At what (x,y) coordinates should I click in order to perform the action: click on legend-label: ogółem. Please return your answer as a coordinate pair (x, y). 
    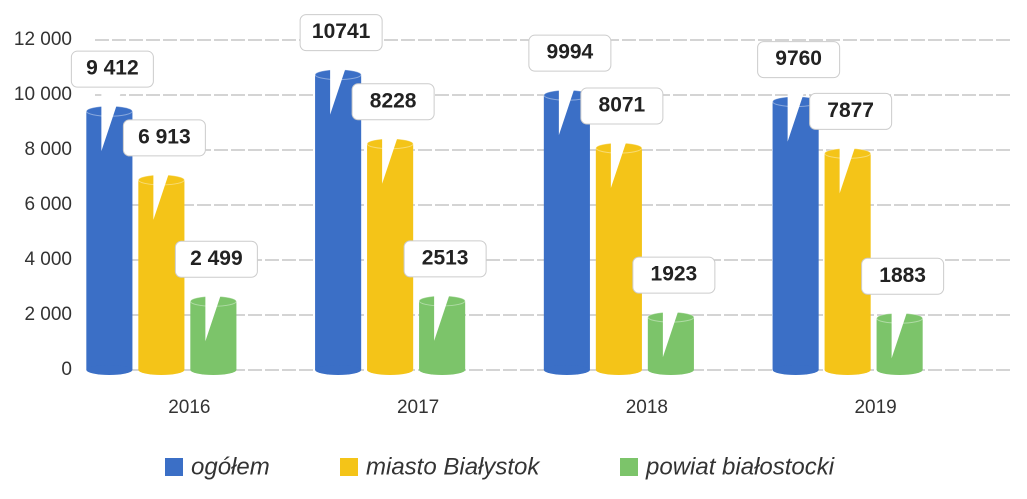
    Looking at the image, I should click on (230, 466).